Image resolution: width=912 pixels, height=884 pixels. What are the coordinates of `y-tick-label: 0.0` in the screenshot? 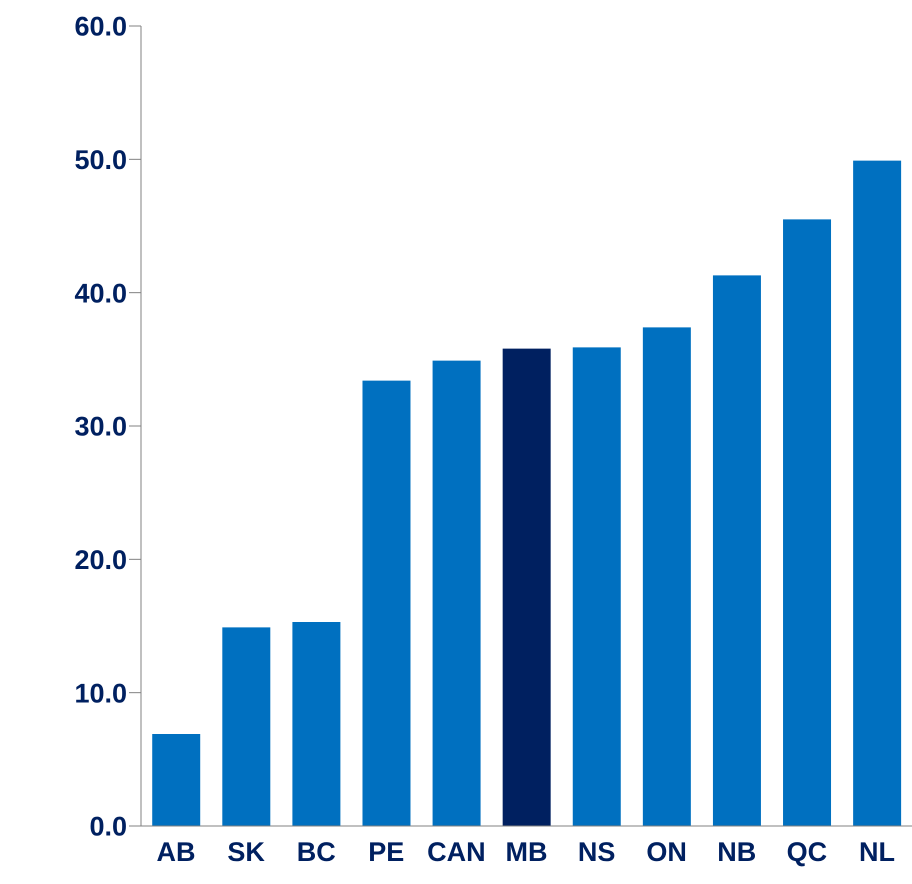 It's located at (108, 827).